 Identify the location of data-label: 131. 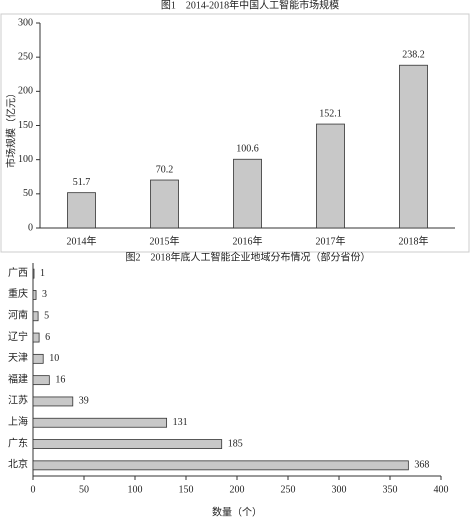
(180, 422).